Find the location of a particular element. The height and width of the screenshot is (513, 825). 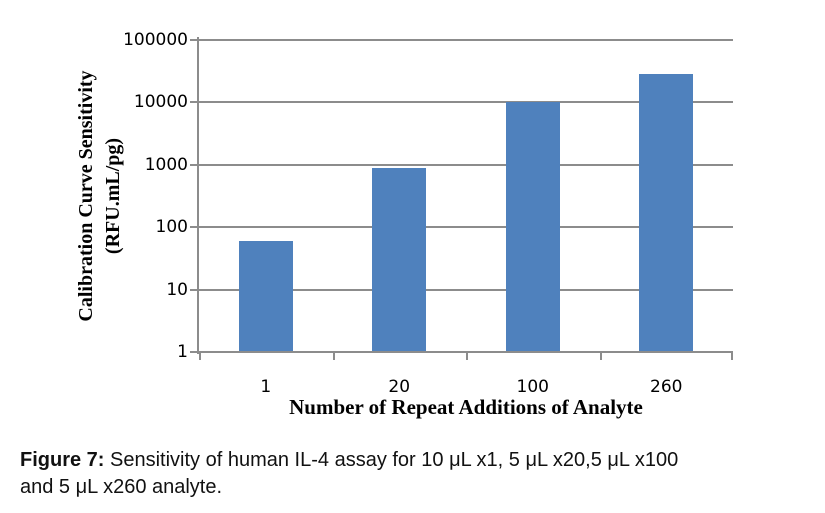

x-category-label-20: 20 is located at coordinates (399, 387).